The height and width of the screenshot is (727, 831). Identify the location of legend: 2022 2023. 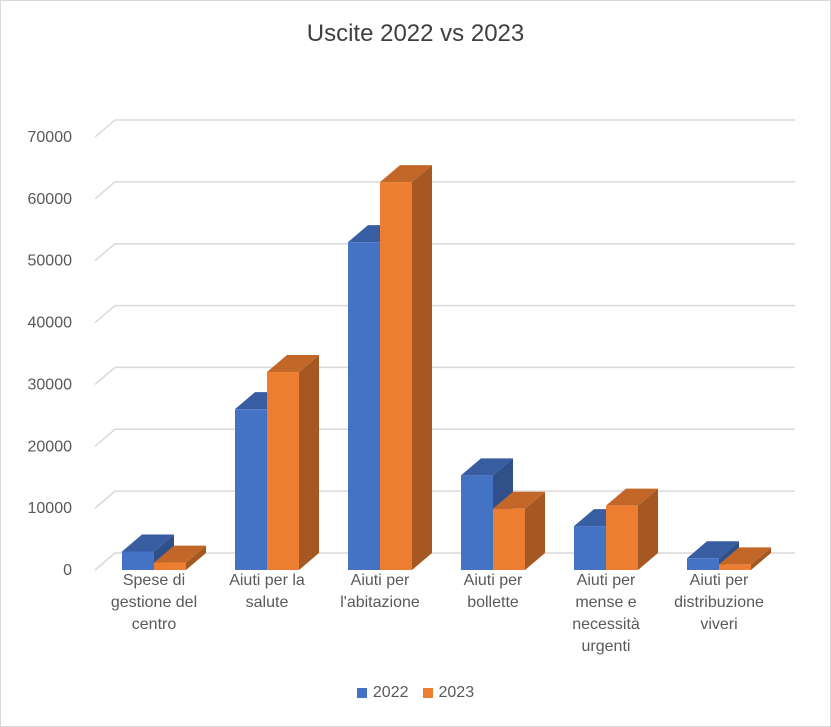
(415, 693).